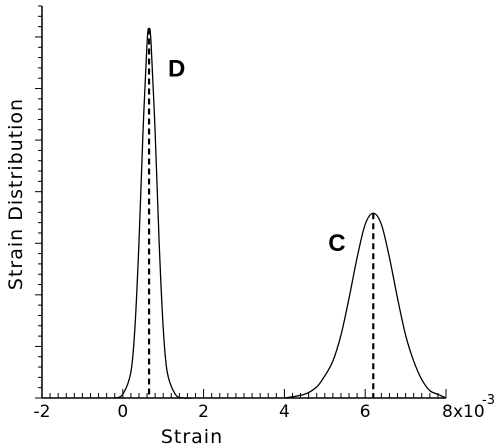 The width and height of the screenshot is (499, 448). I want to click on y-axis-ticks, so click(38, 202).